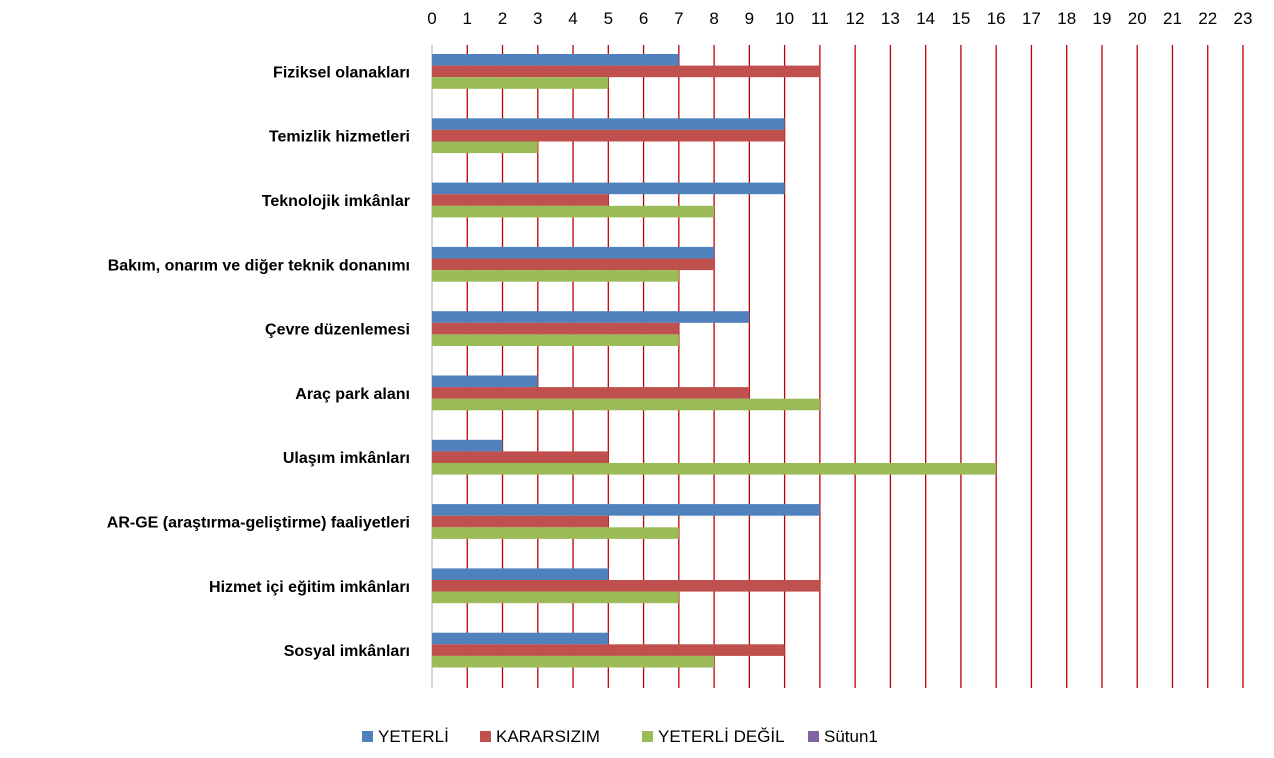 This screenshot has height=758, width=1274. Describe the element at coordinates (467, 18) in the screenshot. I see `x-tick-label: 1` at that location.